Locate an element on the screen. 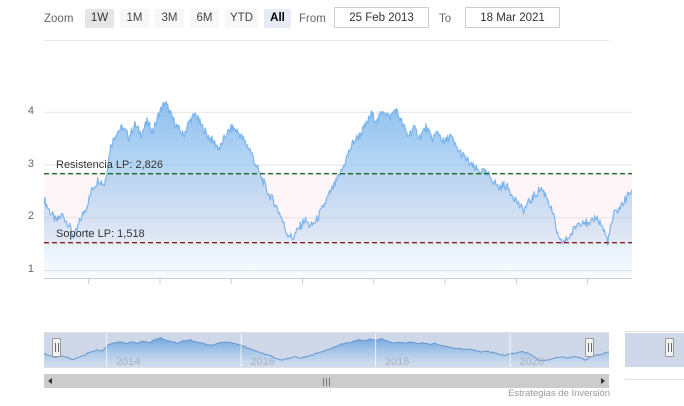 This screenshot has width=684, height=406. navigator-ticks is located at coordinates (308, 350).